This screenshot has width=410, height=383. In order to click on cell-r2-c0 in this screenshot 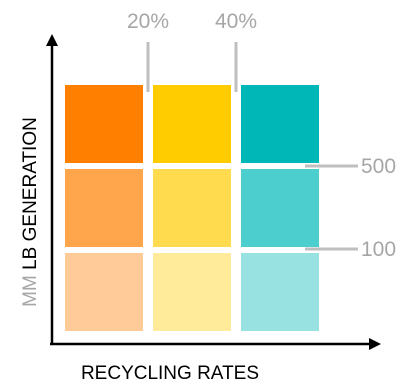, I will do `click(104, 292)`.